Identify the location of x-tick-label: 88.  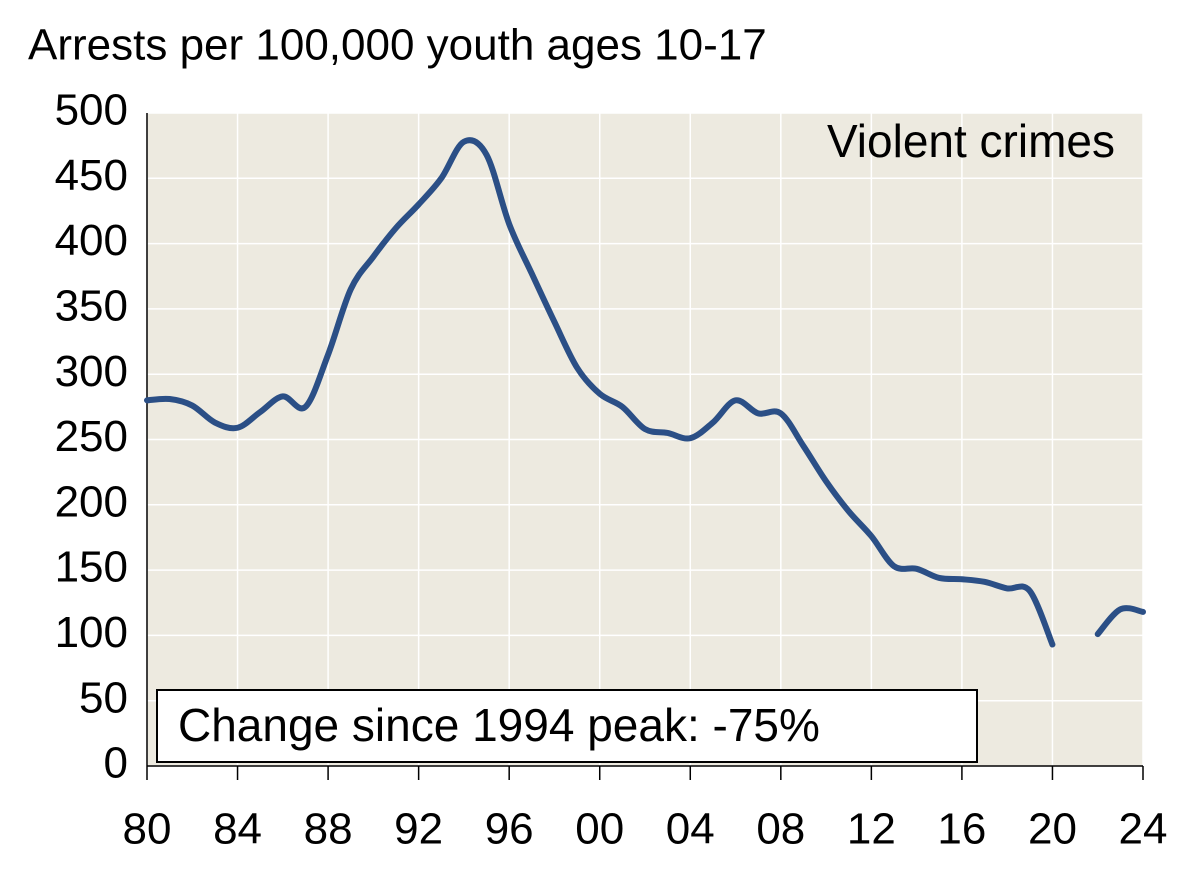
(328, 829).